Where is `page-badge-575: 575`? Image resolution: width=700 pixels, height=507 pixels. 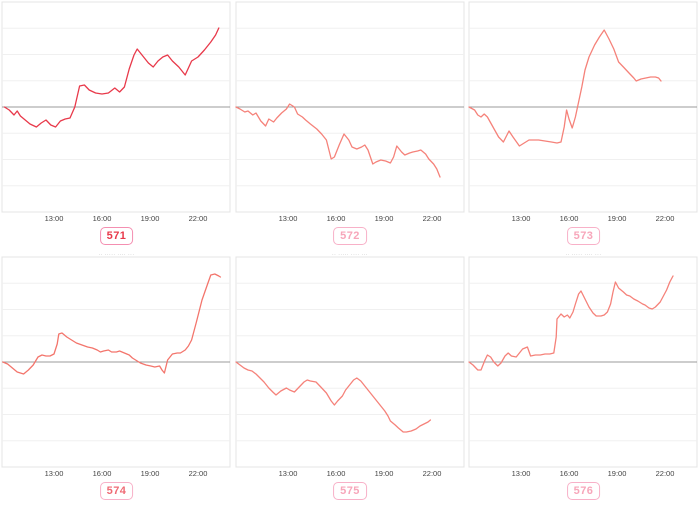
page-badge-575: 575 is located at coordinates (350, 491).